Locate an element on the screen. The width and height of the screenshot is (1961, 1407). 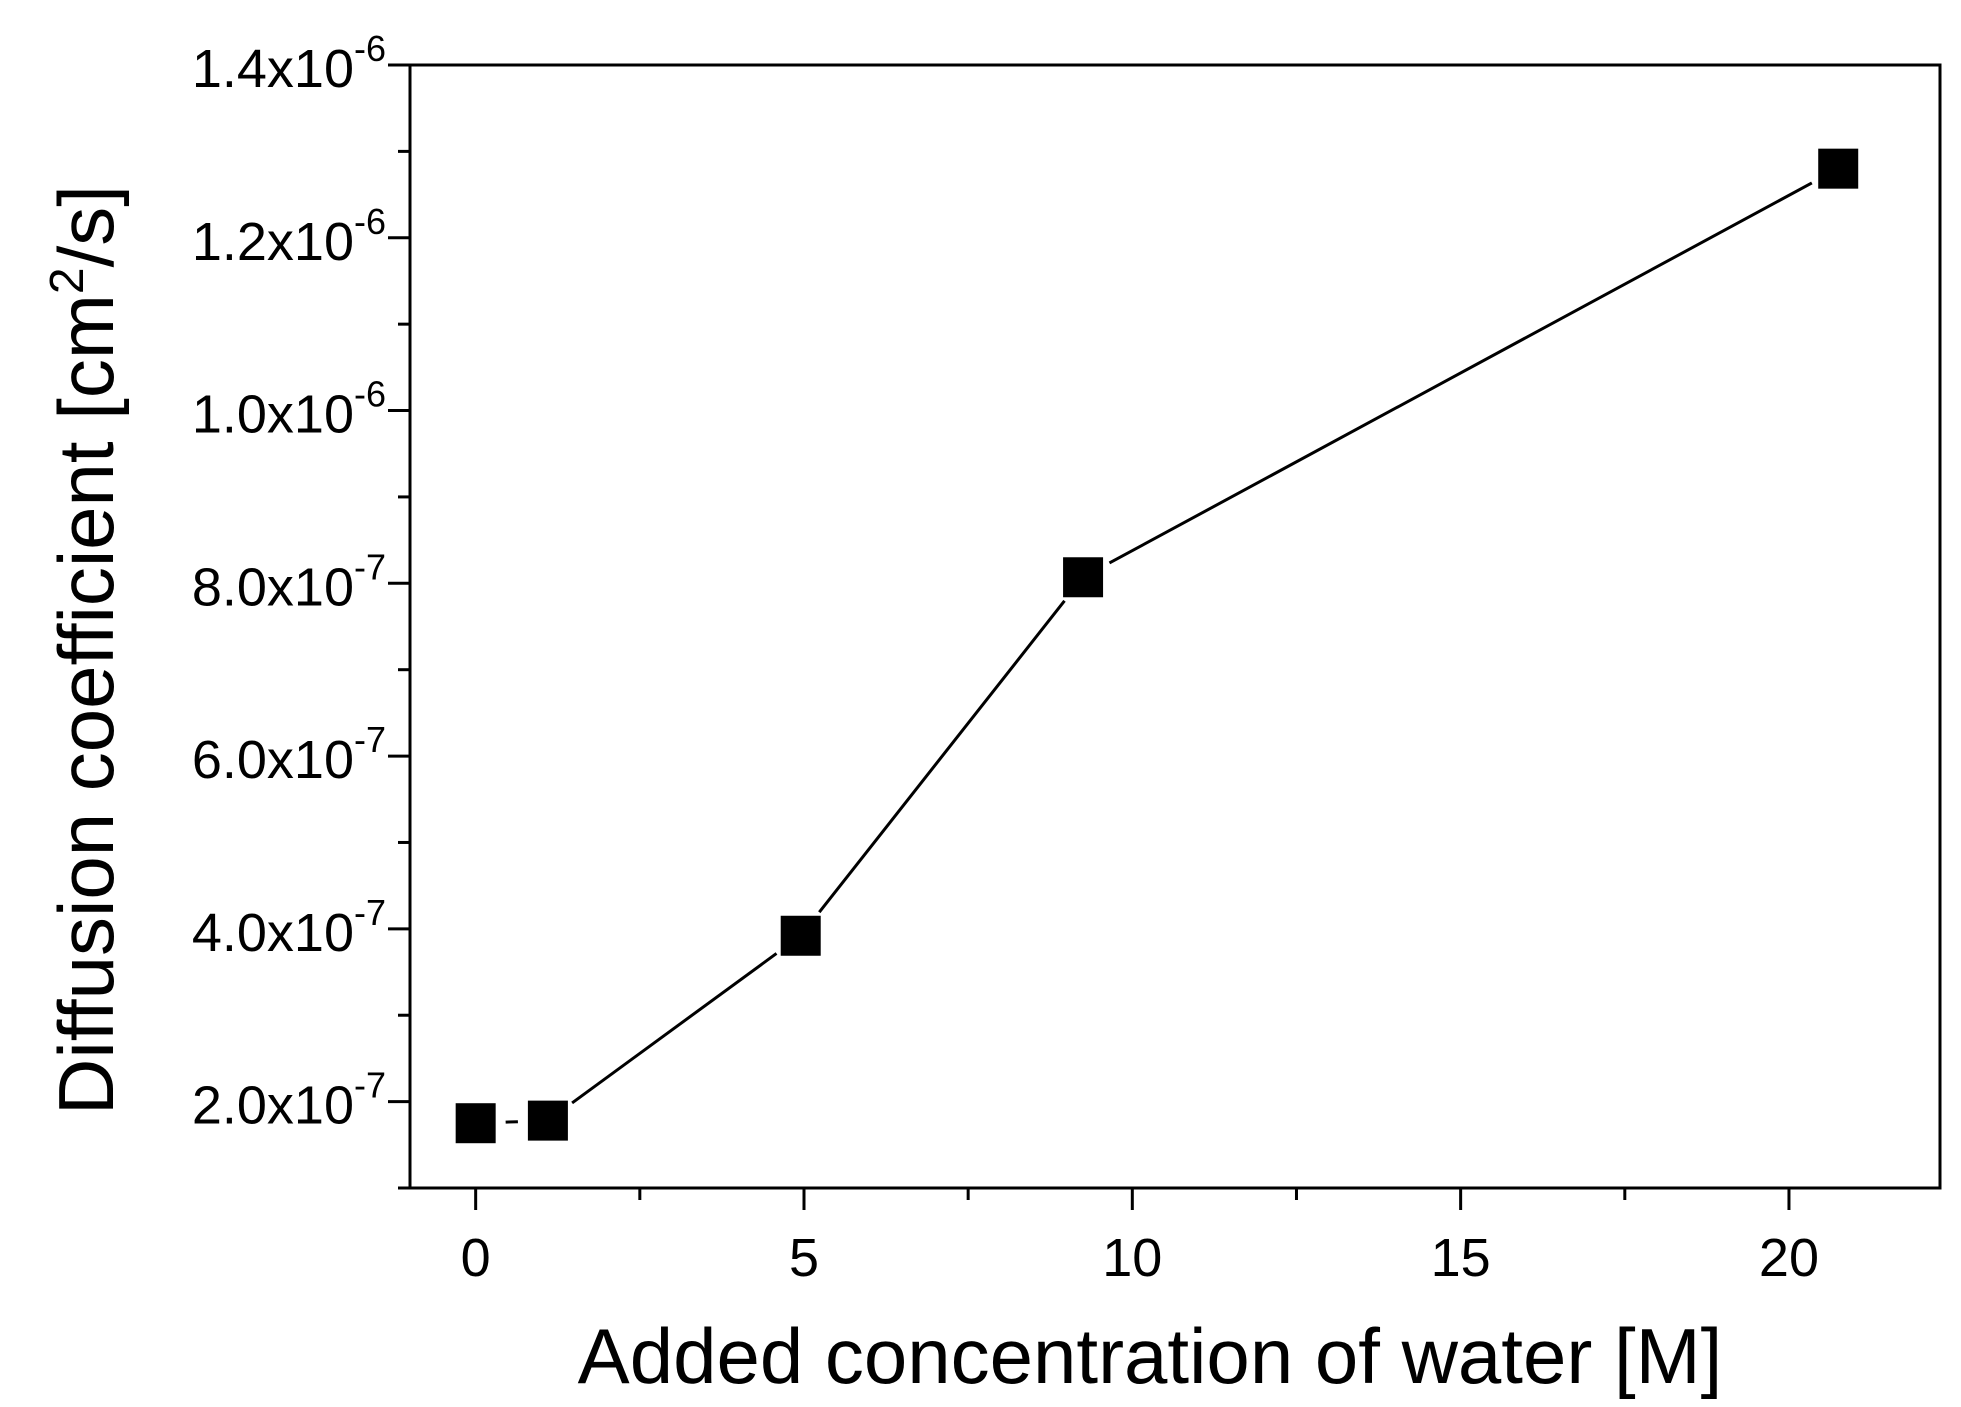
y-tick-label: 2.0x10⁻⁷ is located at coordinates (289, 1100).